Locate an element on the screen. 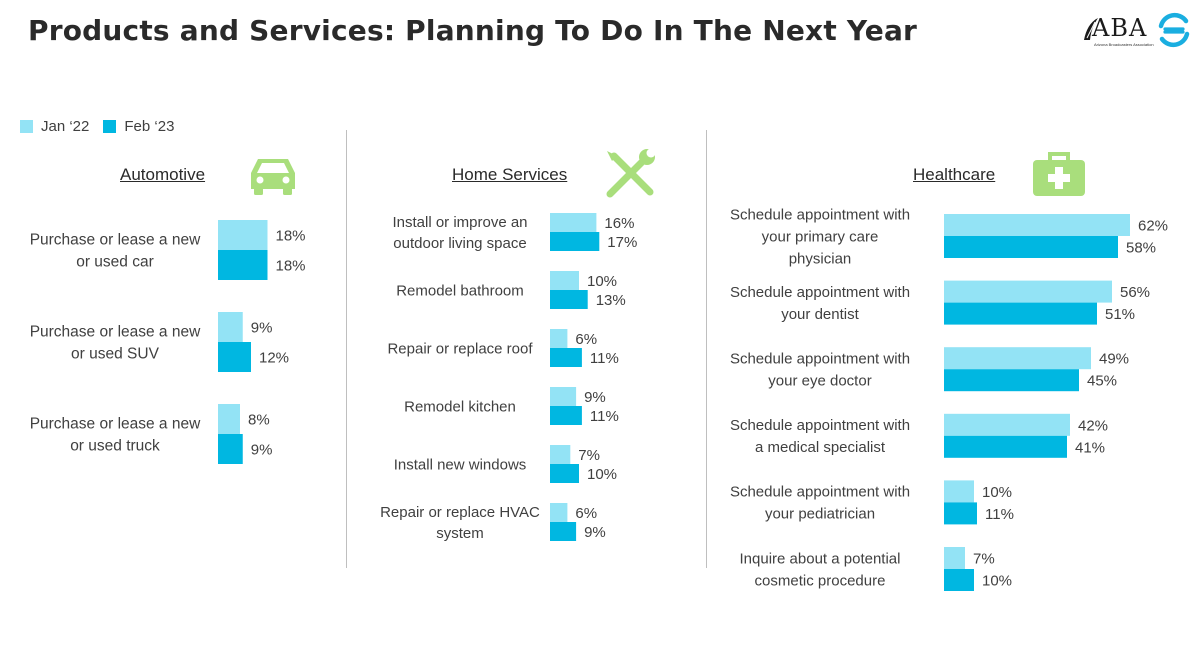 The width and height of the screenshot is (1200, 647). data-label-automotive-1-jan22: 9% is located at coordinates (262, 328).